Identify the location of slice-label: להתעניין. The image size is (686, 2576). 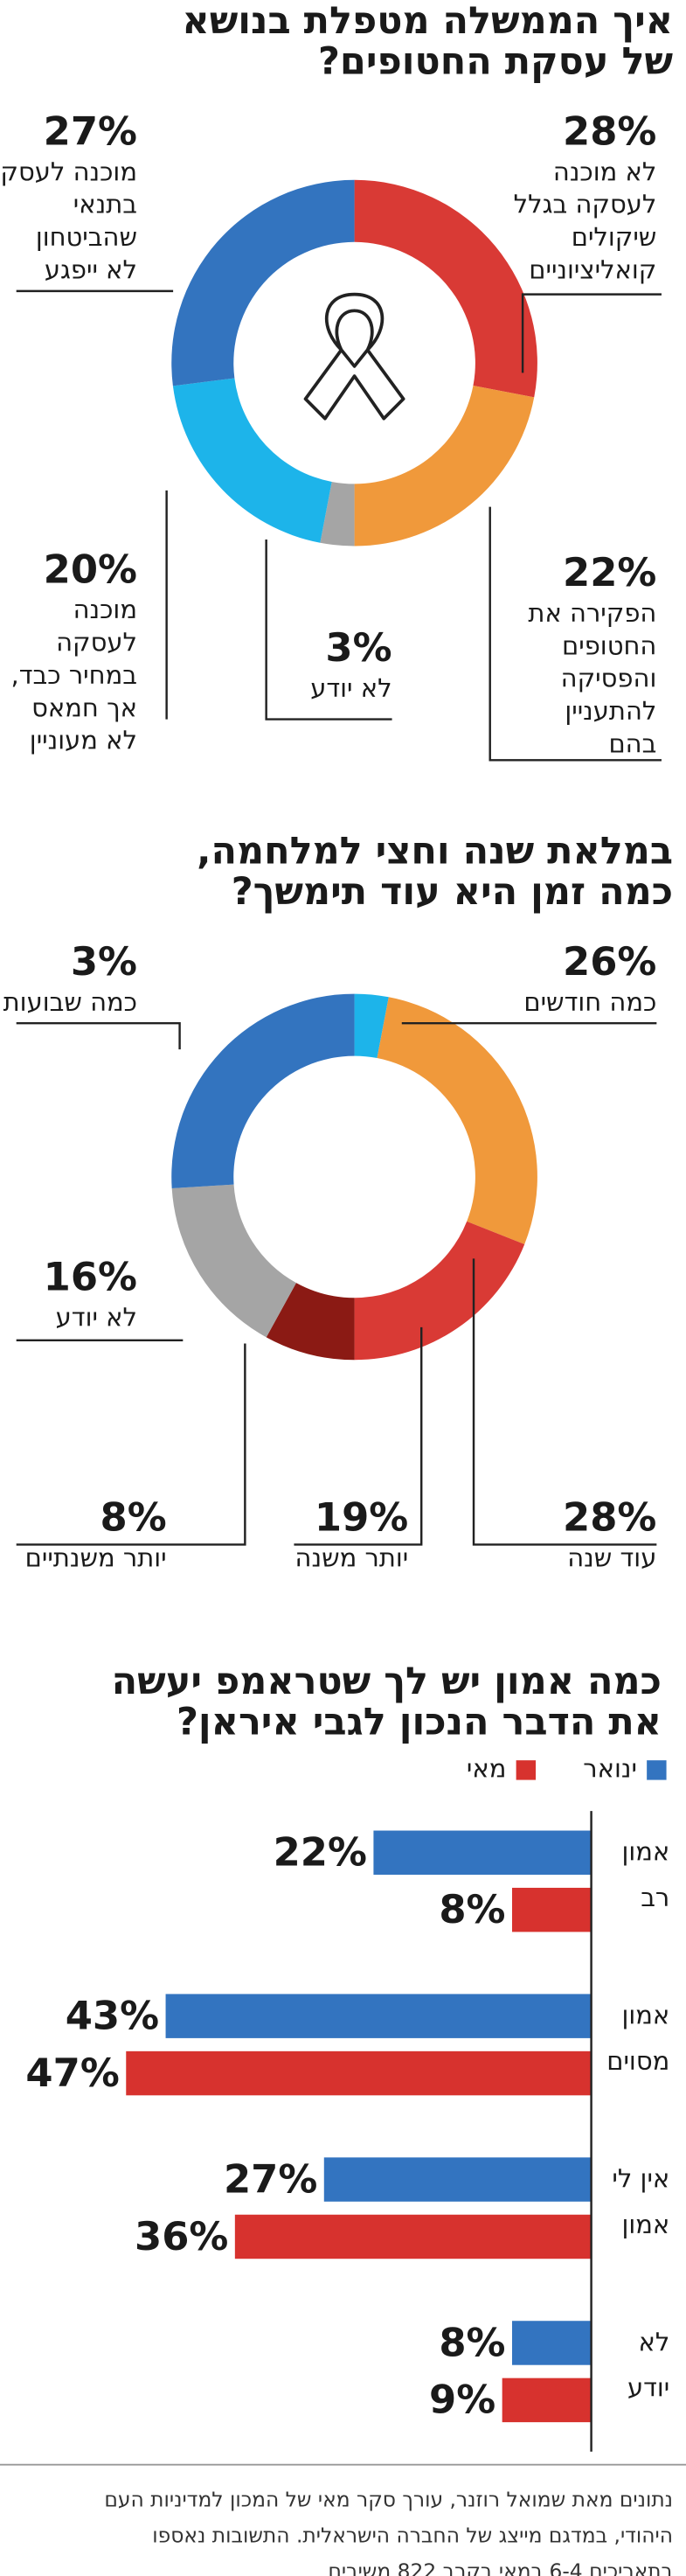
(610, 711).